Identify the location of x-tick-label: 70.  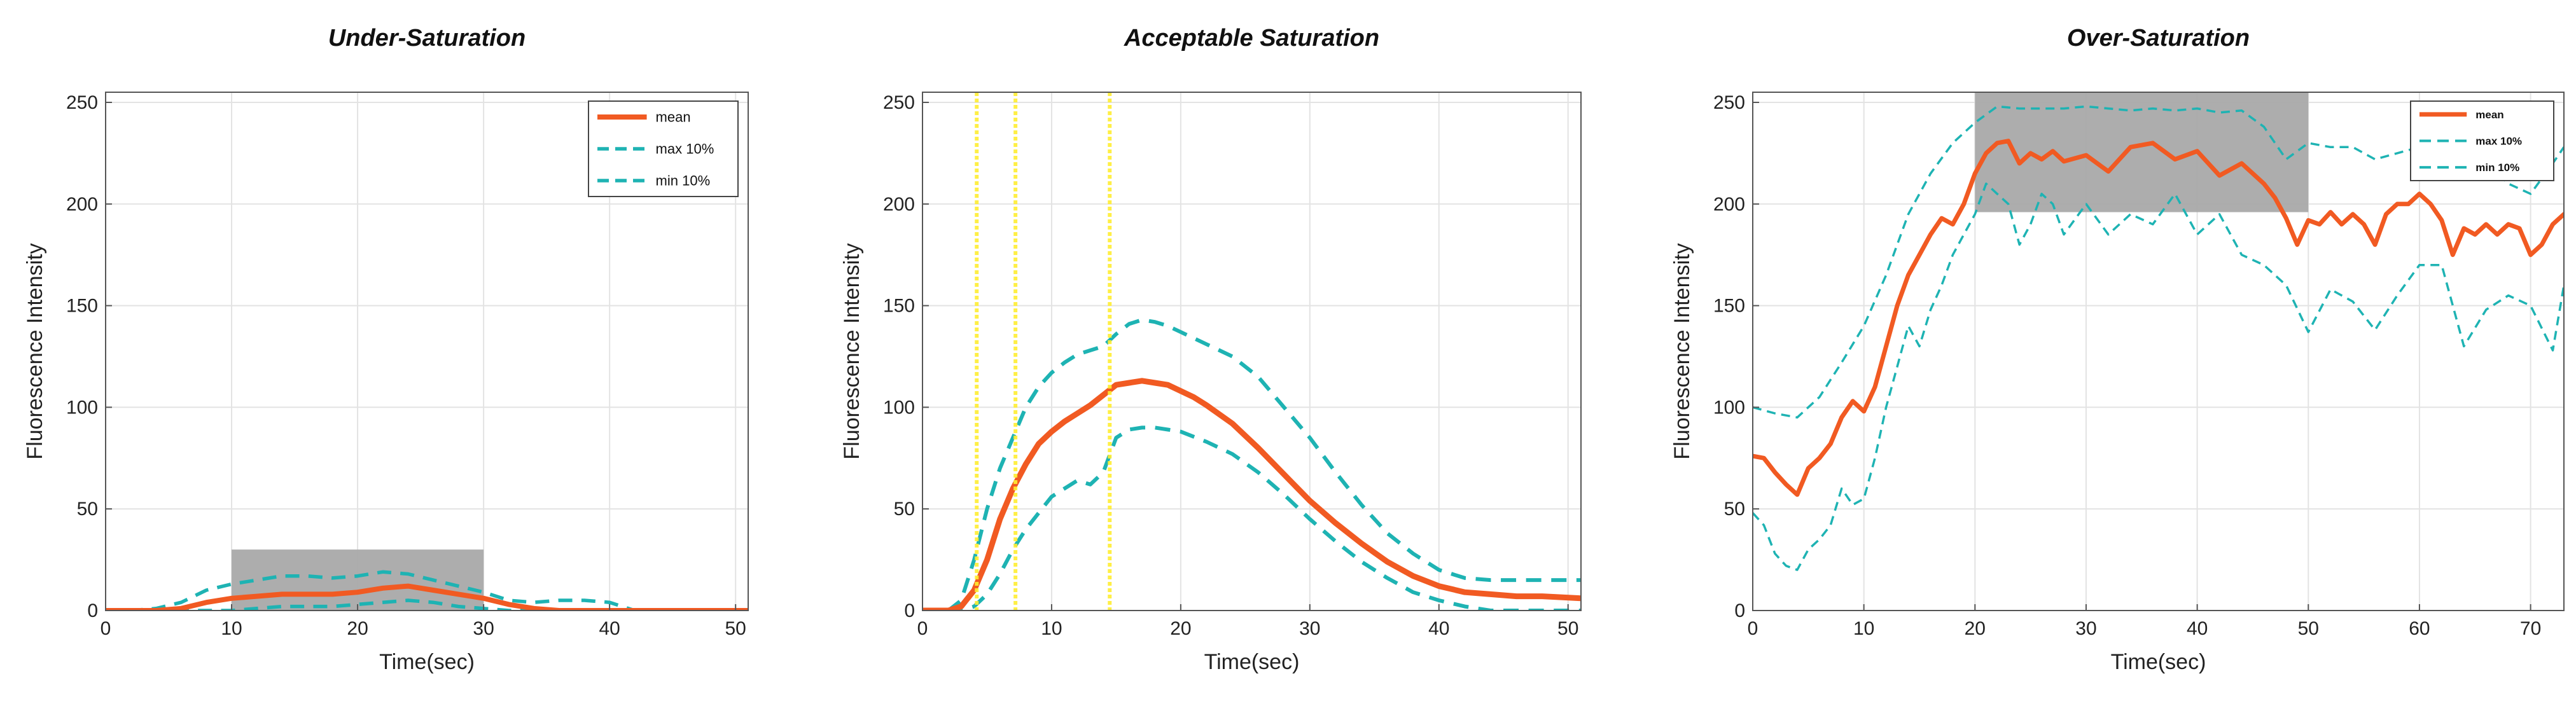
(2530, 628).